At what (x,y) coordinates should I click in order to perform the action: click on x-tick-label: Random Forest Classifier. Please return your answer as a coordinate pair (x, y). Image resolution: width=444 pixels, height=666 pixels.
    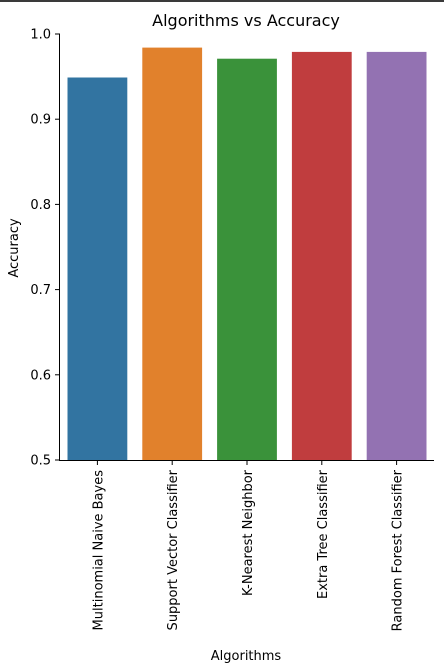
    Looking at the image, I should click on (398, 550).